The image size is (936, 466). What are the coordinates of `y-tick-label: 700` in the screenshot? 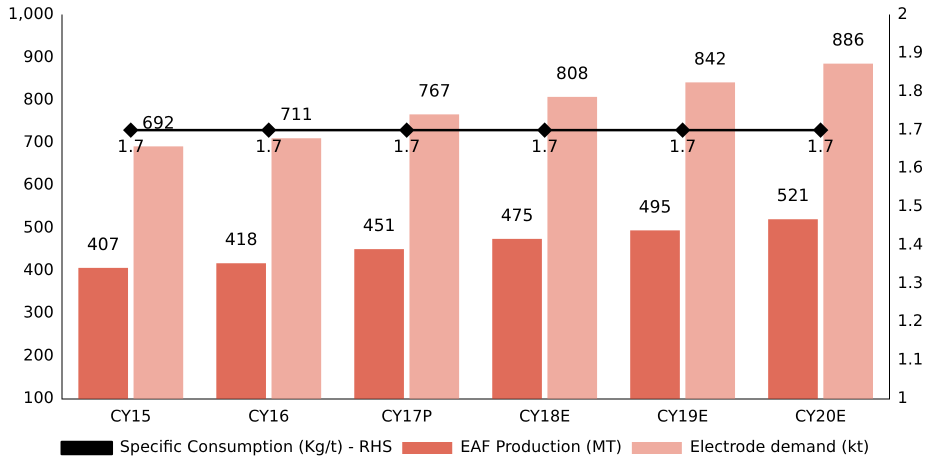 It's located at (38, 142).